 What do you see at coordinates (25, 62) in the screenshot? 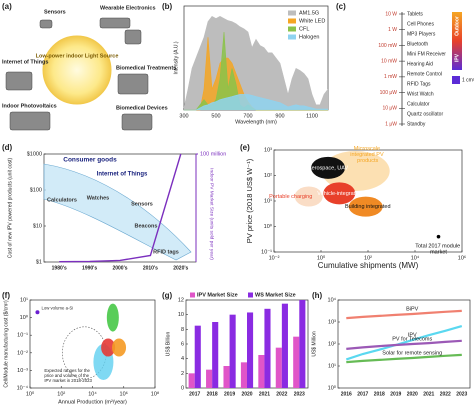
I see `item-label: Internet of Things` at bounding box center [25, 62].